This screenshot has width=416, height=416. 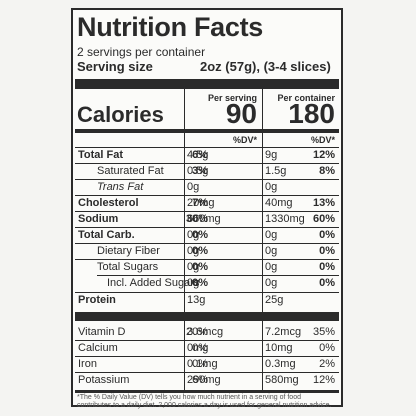 I want to click on dv-container: 2%, so click(x=327, y=364).